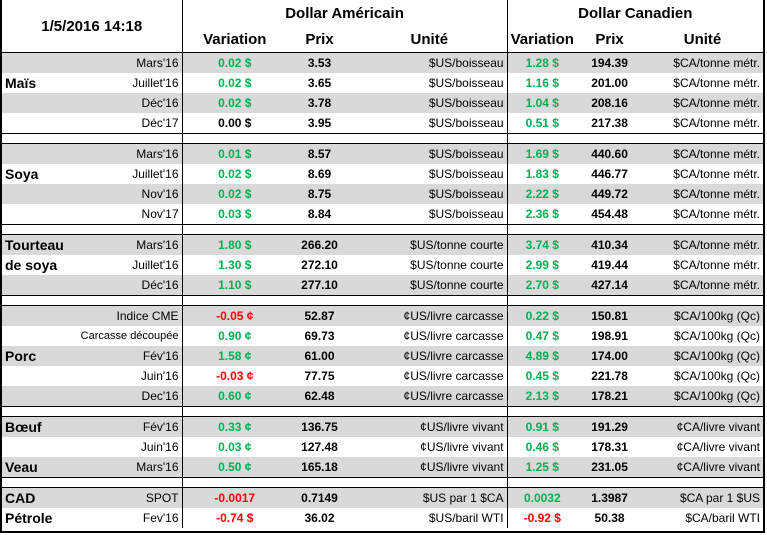 The height and width of the screenshot is (535, 767). I want to click on ca-price: 454.48, so click(609, 214).